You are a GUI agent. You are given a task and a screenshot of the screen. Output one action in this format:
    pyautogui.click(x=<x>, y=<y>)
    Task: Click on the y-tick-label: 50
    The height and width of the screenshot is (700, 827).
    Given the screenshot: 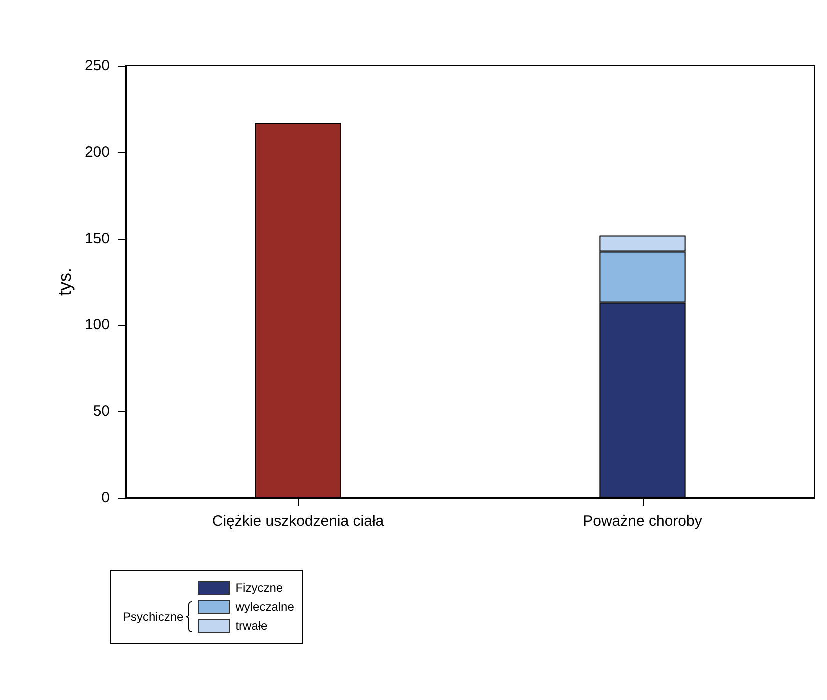 What is the action you would take?
    pyautogui.click(x=101, y=411)
    